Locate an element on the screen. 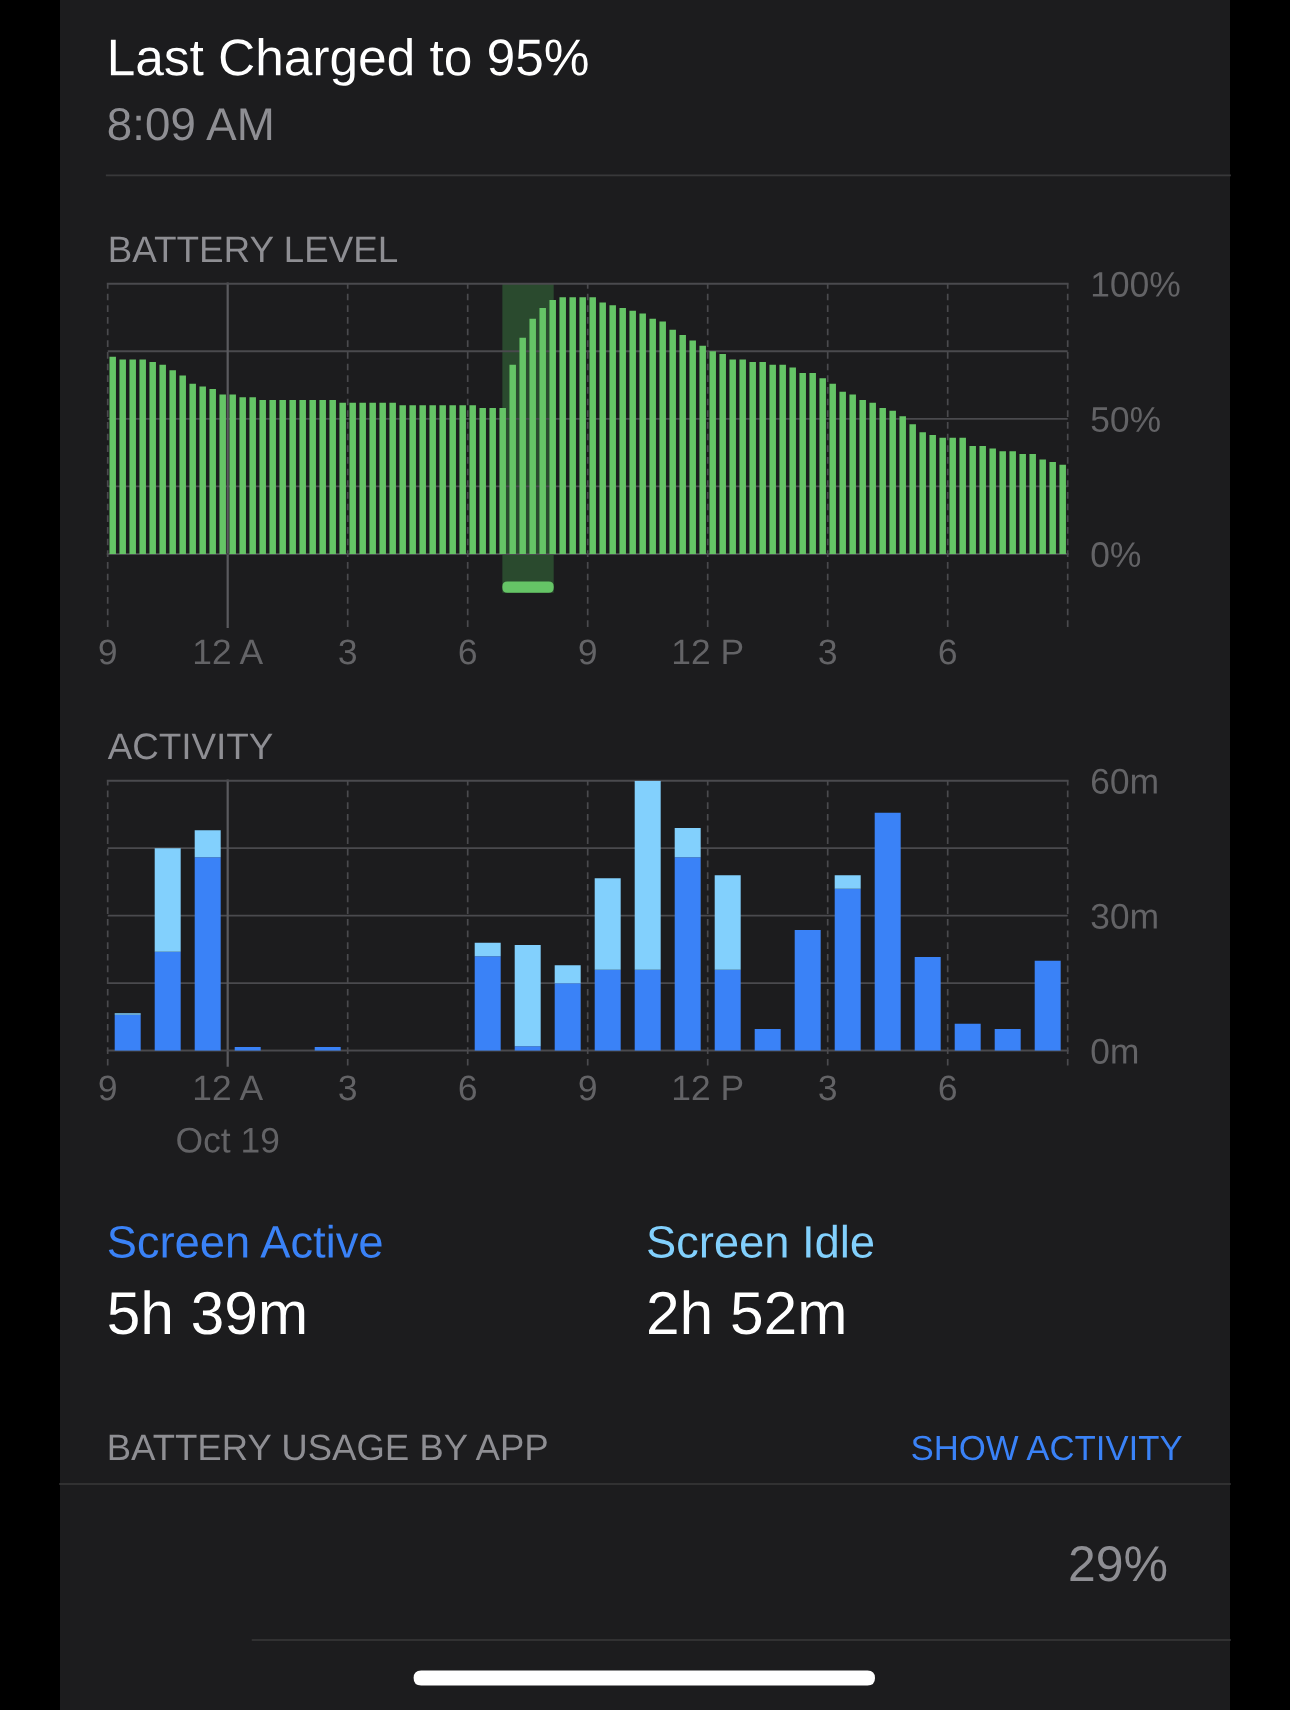 The height and width of the screenshot is (1710, 1290). text: 5h 39m is located at coordinates (207, 1312).